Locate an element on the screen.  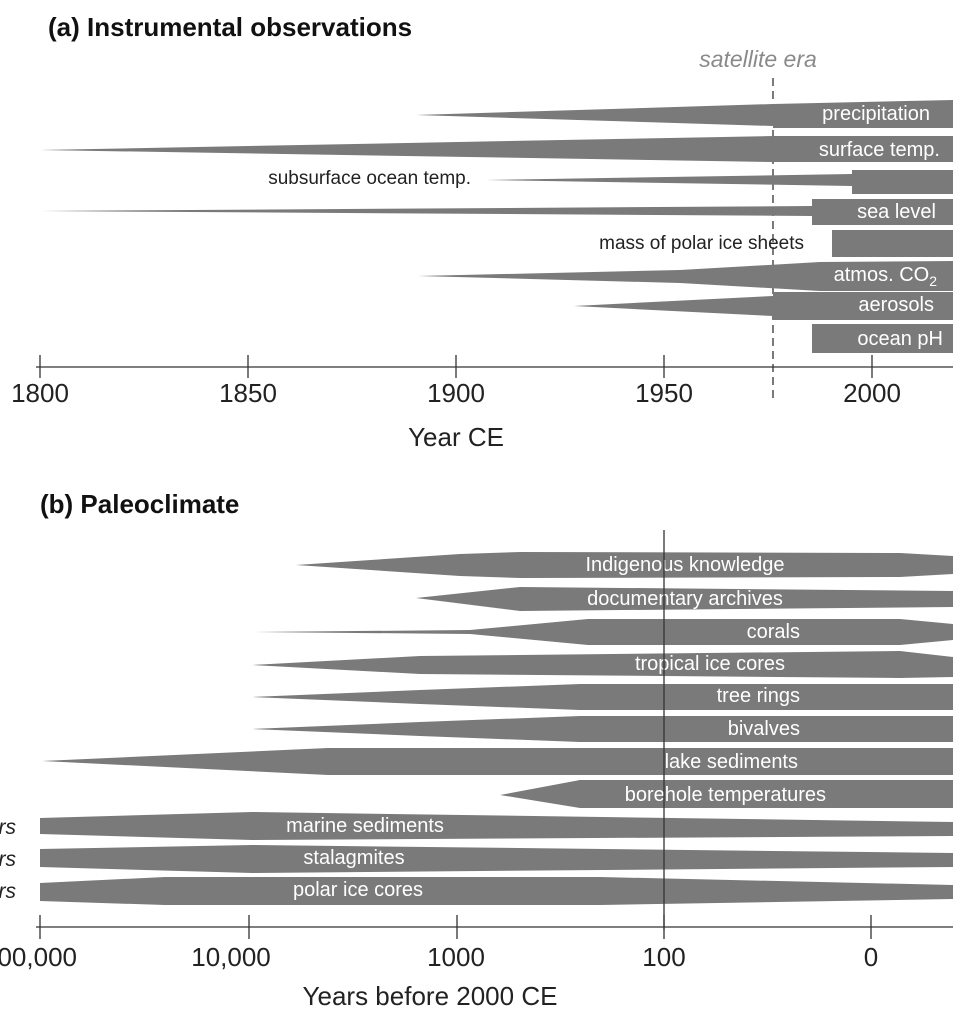
record-label-documentary-archives: documentary archives is located at coordinates (685, 599).